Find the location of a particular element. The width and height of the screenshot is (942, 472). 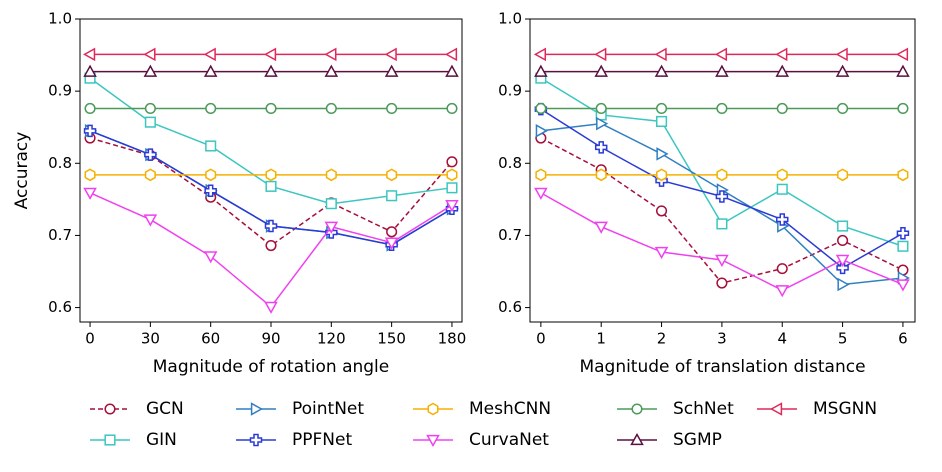

y-axis-label: Accuracy is located at coordinates (22, 171).